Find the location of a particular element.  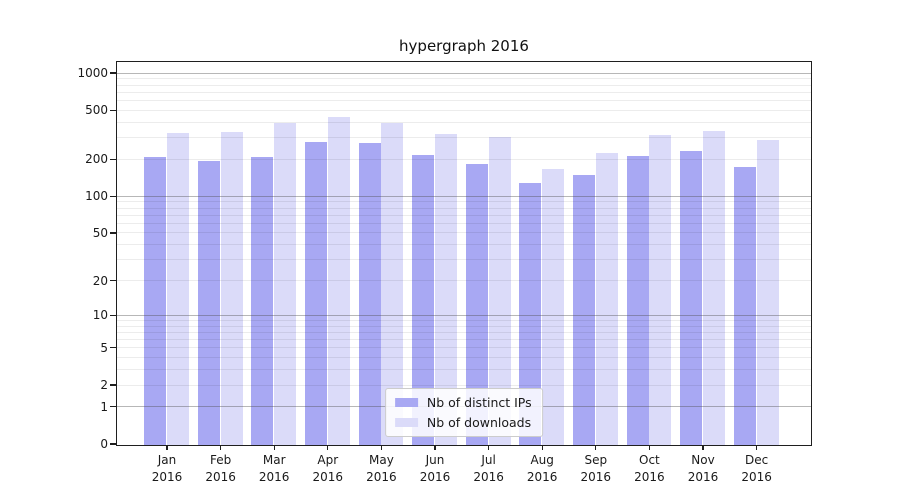

bar-downloads-jan is located at coordinates (177, 288).